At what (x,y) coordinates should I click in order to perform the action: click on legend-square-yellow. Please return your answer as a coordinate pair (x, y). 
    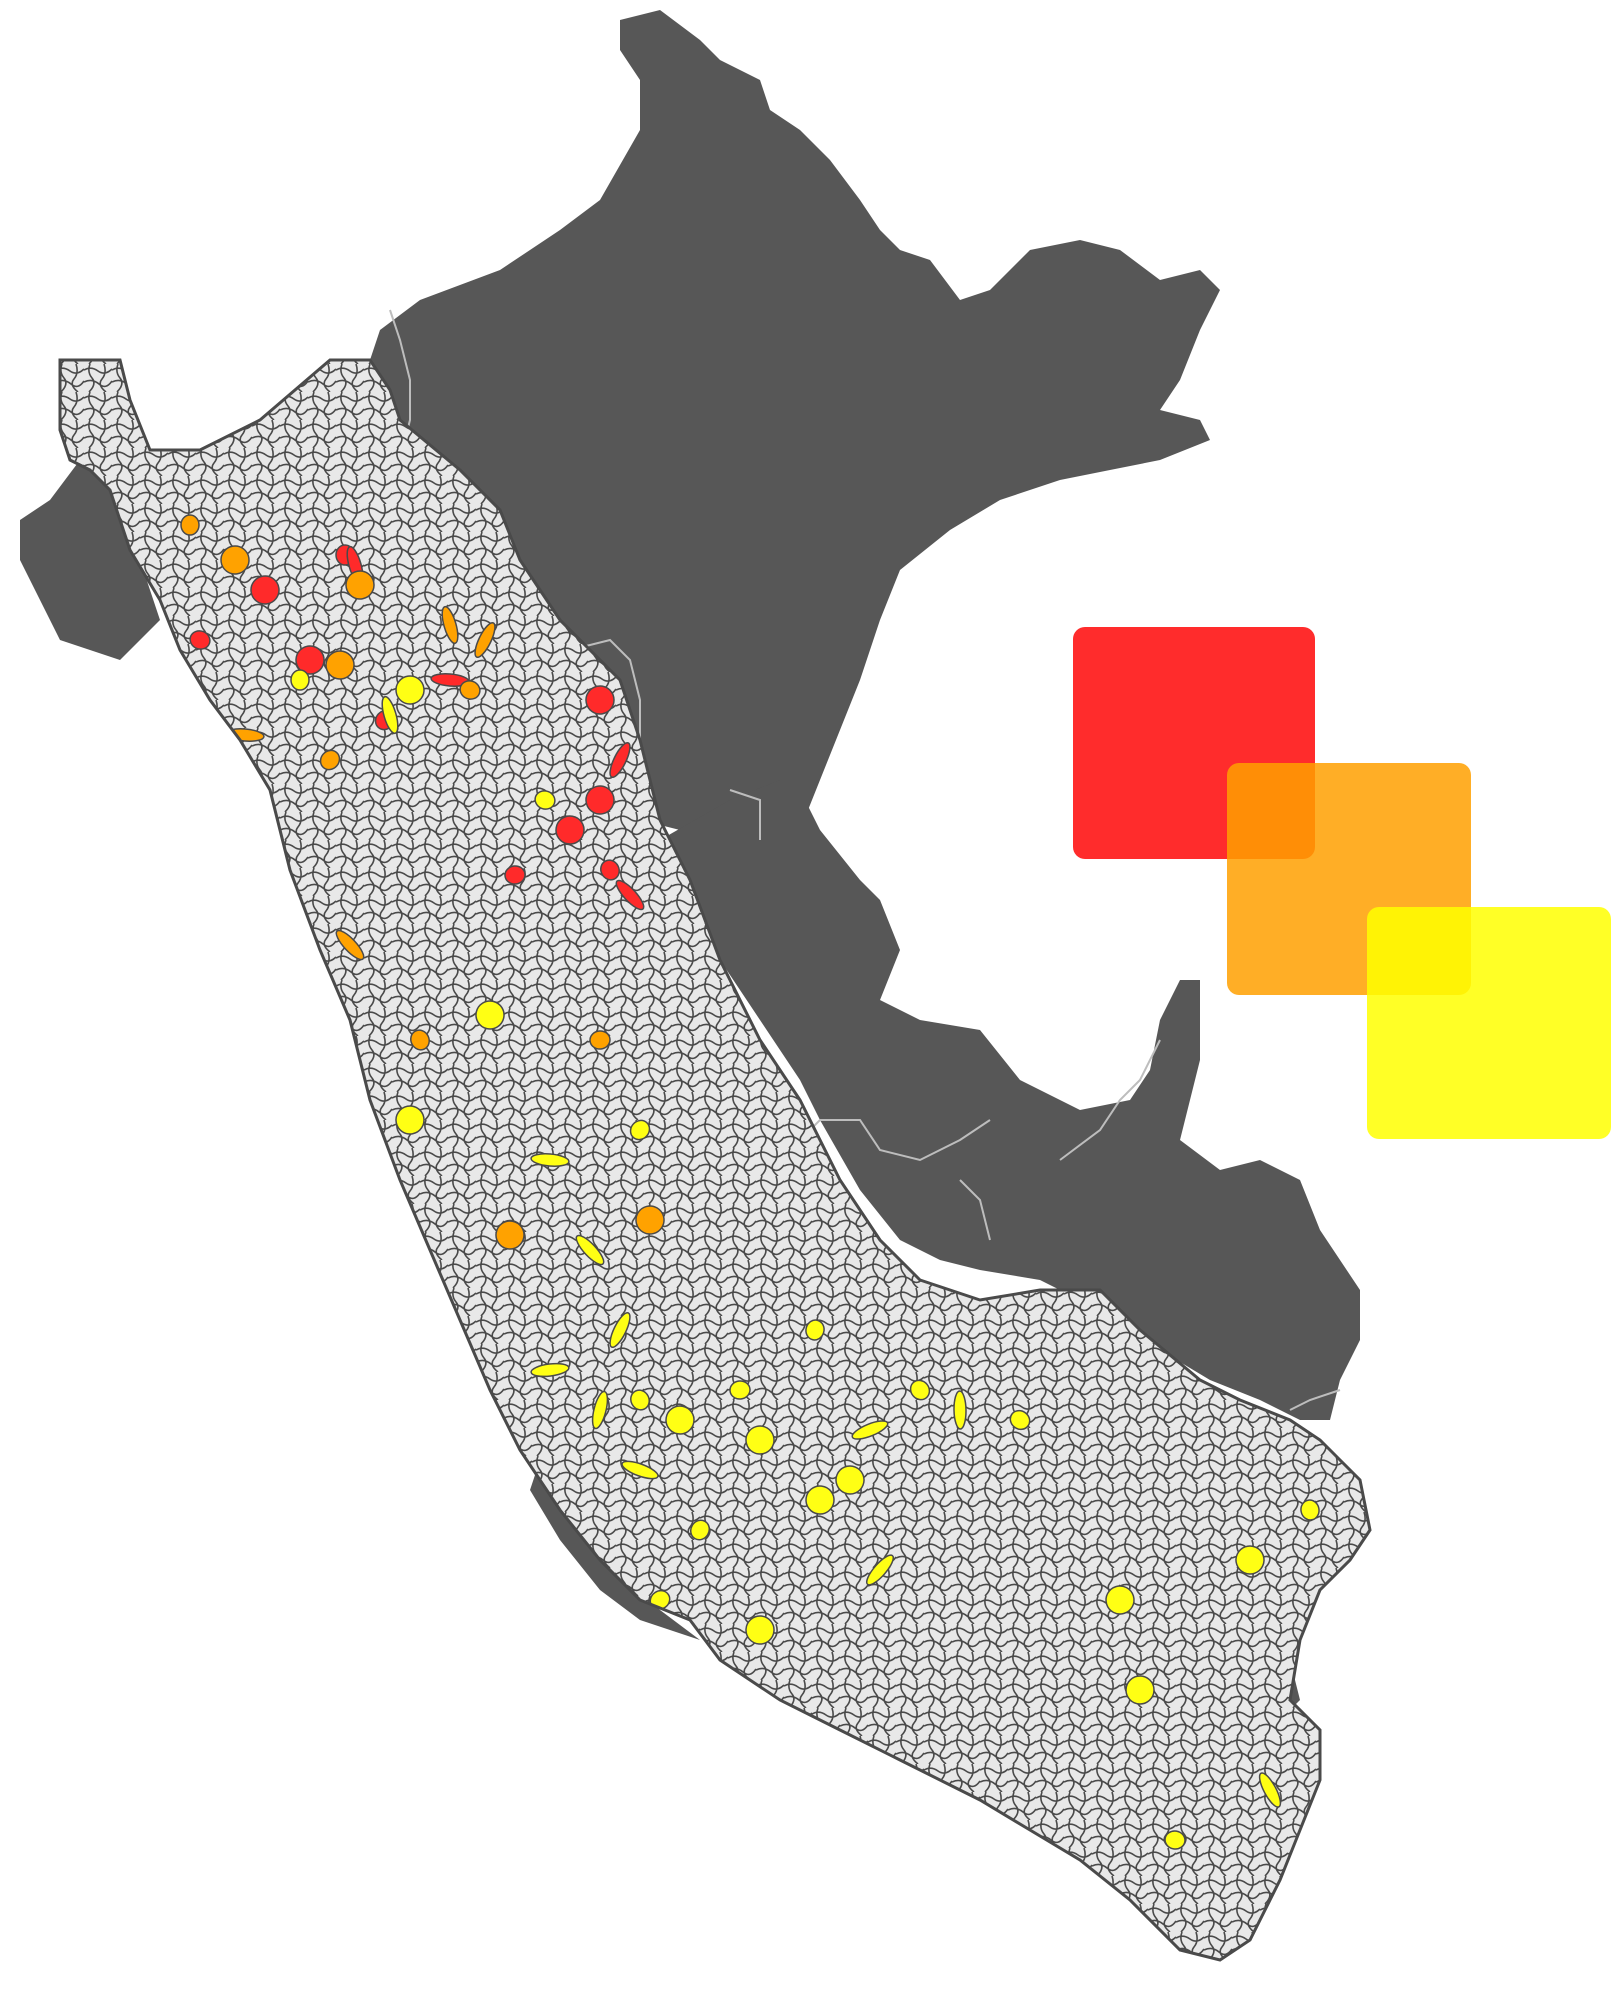
    Looking at the image, I should click on (1489, 1023).